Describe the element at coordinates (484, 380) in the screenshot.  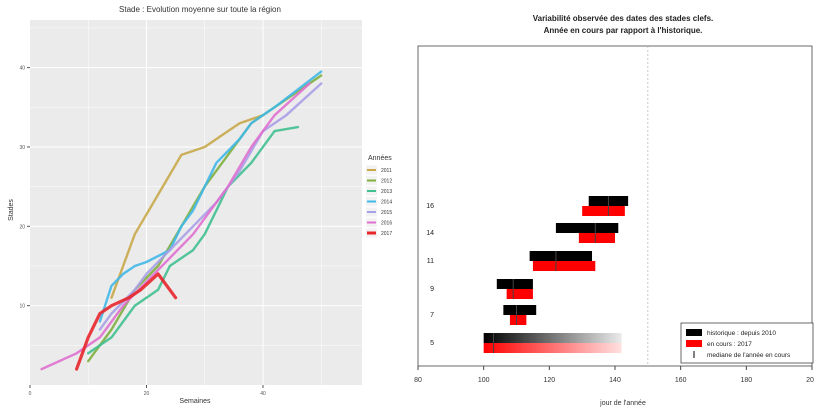
I see `x-tick-label: 100` at that location.